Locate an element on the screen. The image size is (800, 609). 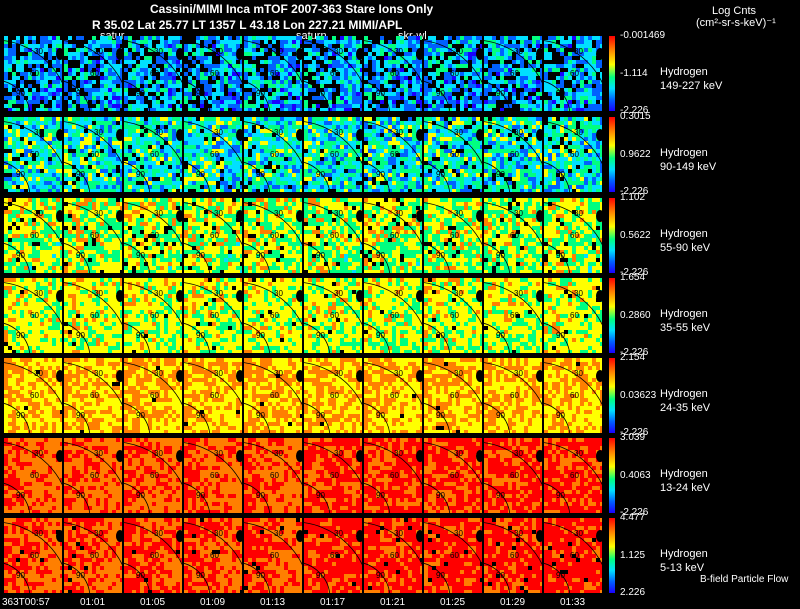
units-label-sub: (cm²-sr-s-keV)⁻¹ is located at coordinates (736, 23).